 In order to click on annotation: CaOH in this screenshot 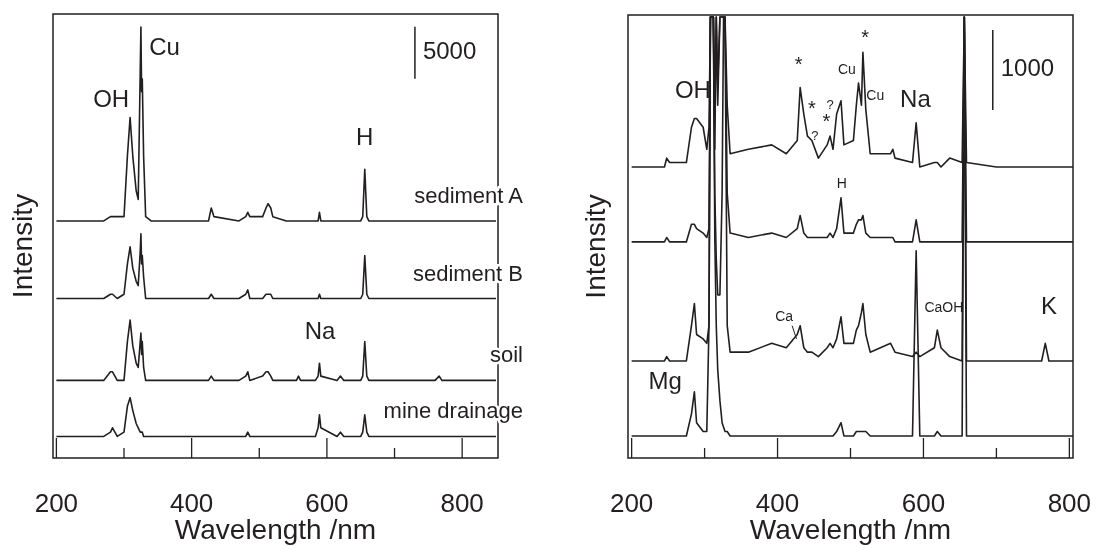, I will do `click(944, 306)`.